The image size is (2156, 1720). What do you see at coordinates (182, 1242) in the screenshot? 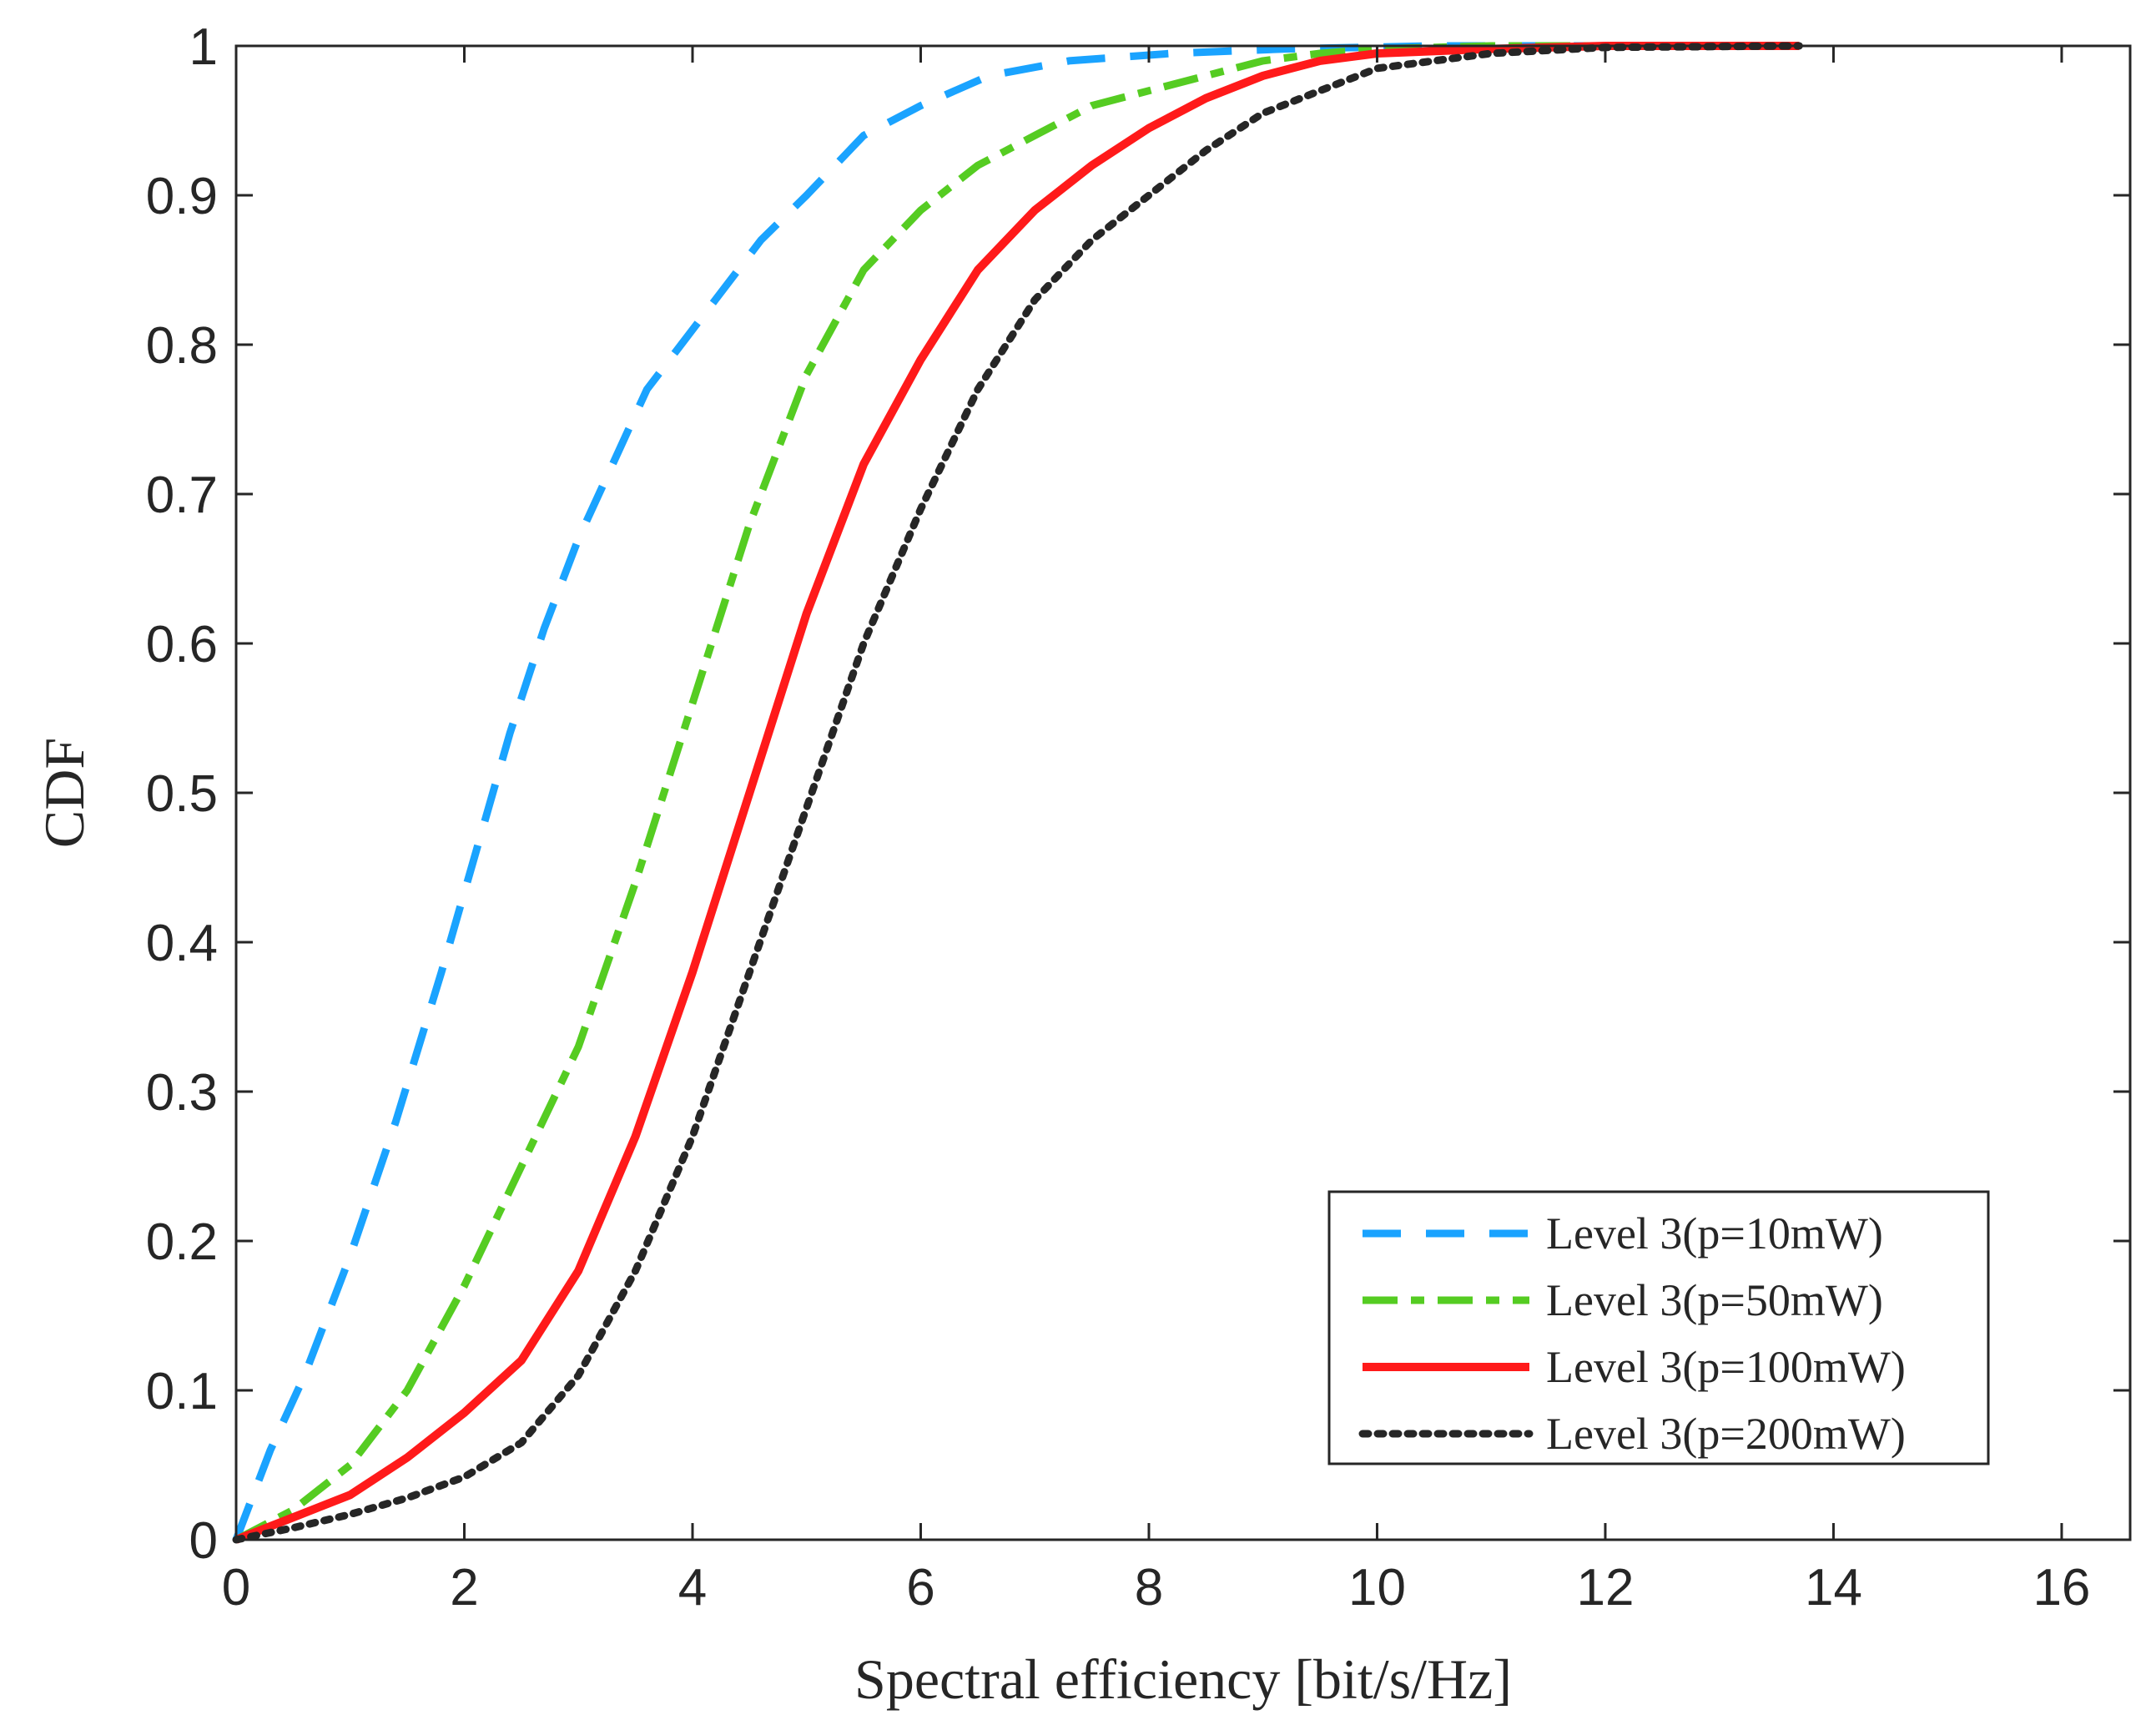
I see `y-tick-label: 0.2` at bounding box center [182, 1242].